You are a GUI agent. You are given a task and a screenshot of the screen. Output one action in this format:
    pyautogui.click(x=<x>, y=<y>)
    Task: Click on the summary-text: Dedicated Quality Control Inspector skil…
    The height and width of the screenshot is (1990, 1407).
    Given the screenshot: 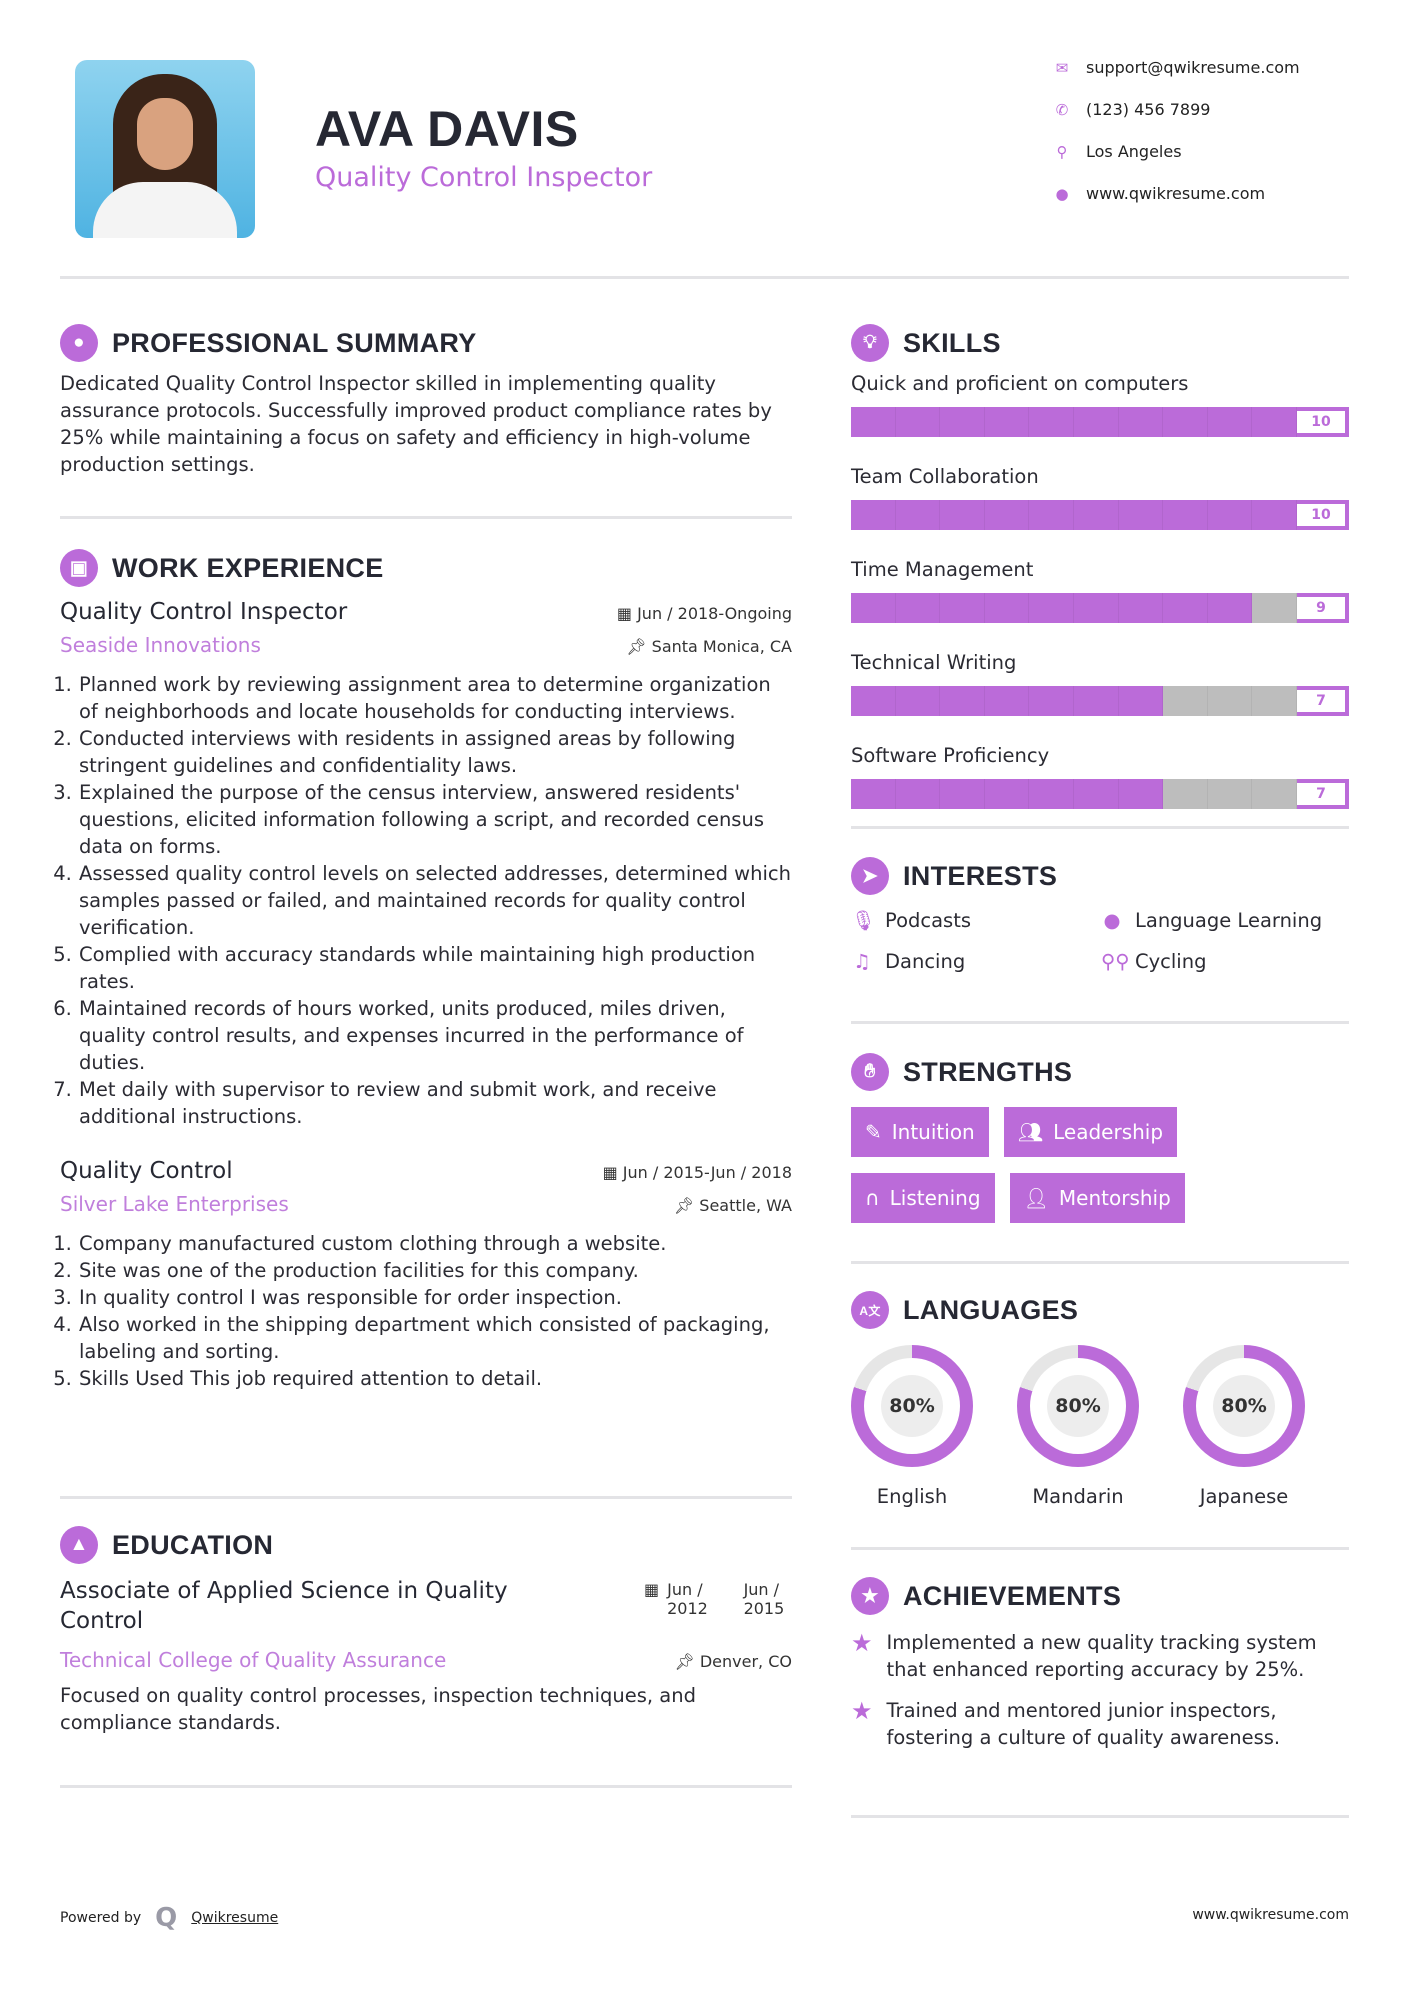 What is the action you would take?
    pyautogui.click(x=416, y=424)
    